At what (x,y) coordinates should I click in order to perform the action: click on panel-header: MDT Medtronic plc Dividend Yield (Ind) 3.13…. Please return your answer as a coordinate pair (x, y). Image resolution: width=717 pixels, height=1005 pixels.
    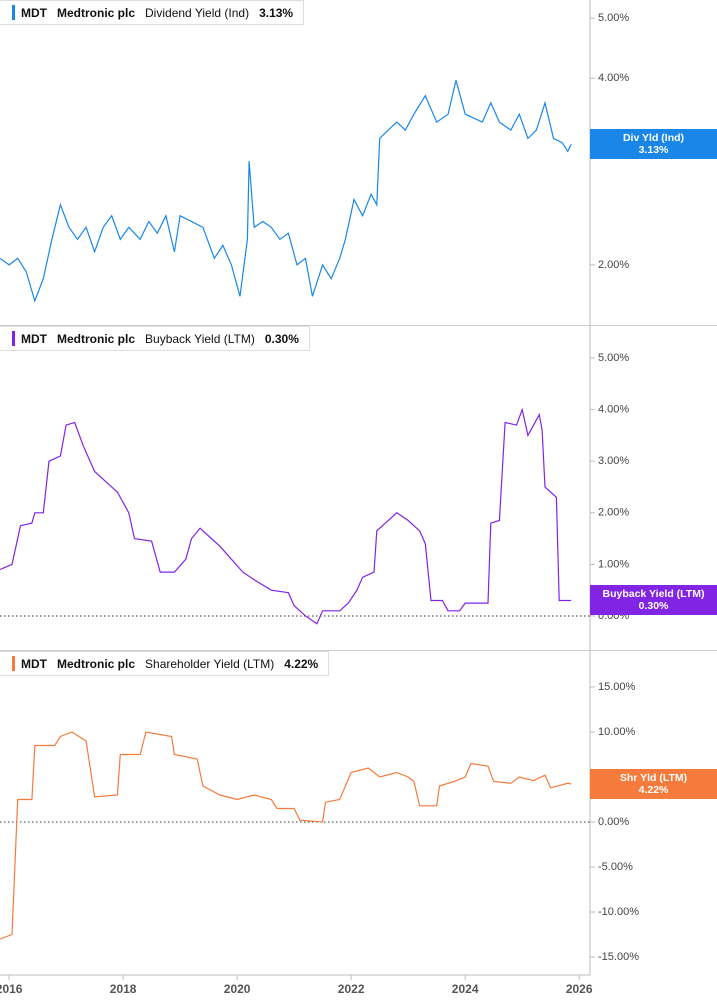
    Looking at the image, I should click on (152, 12).